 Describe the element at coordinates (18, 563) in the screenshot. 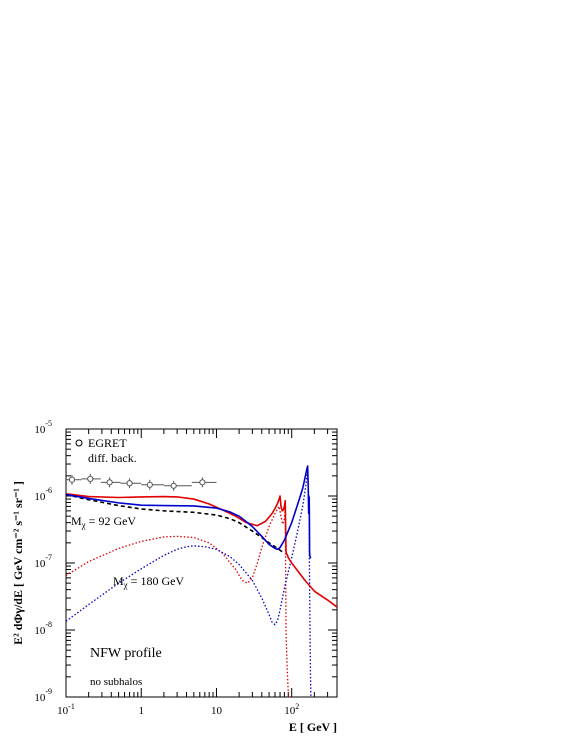

I see `y-axis-title: E² dΦγ/dE [ GeV cm⁻² s⁻¹ sr⁻¹ ]` at that location.